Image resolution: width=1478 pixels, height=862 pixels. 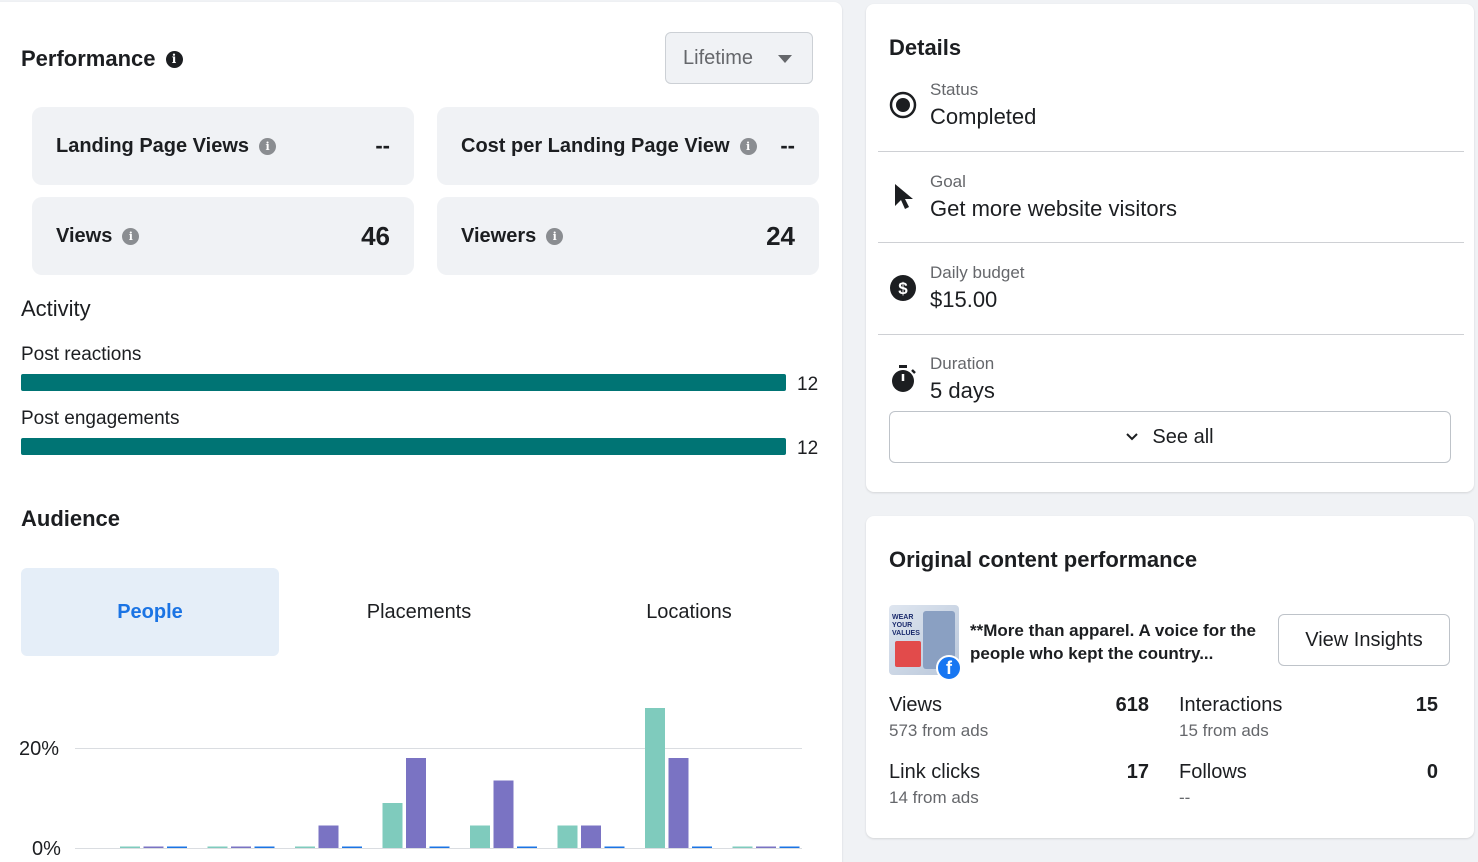 I want to click on detail-value: Get more website visitors, so click(x=1053, y=208).